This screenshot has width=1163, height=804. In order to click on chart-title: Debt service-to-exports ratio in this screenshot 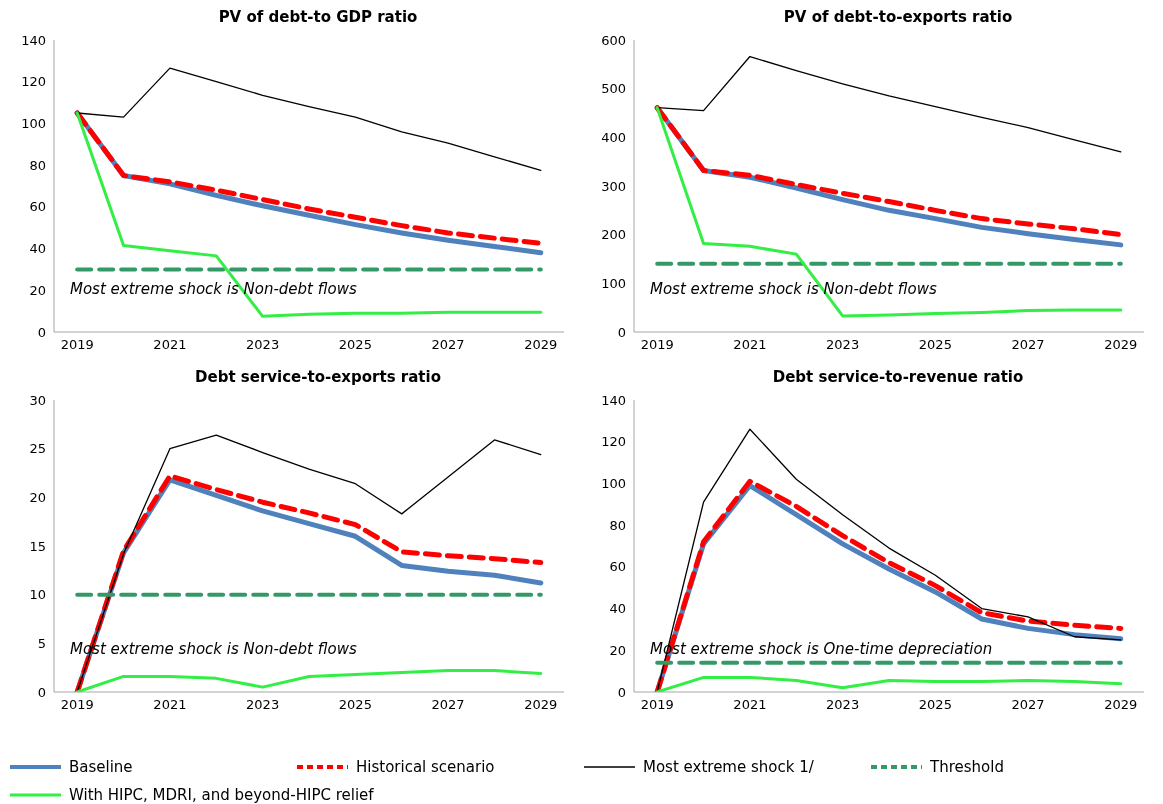, I will do `click(318, 378)`.